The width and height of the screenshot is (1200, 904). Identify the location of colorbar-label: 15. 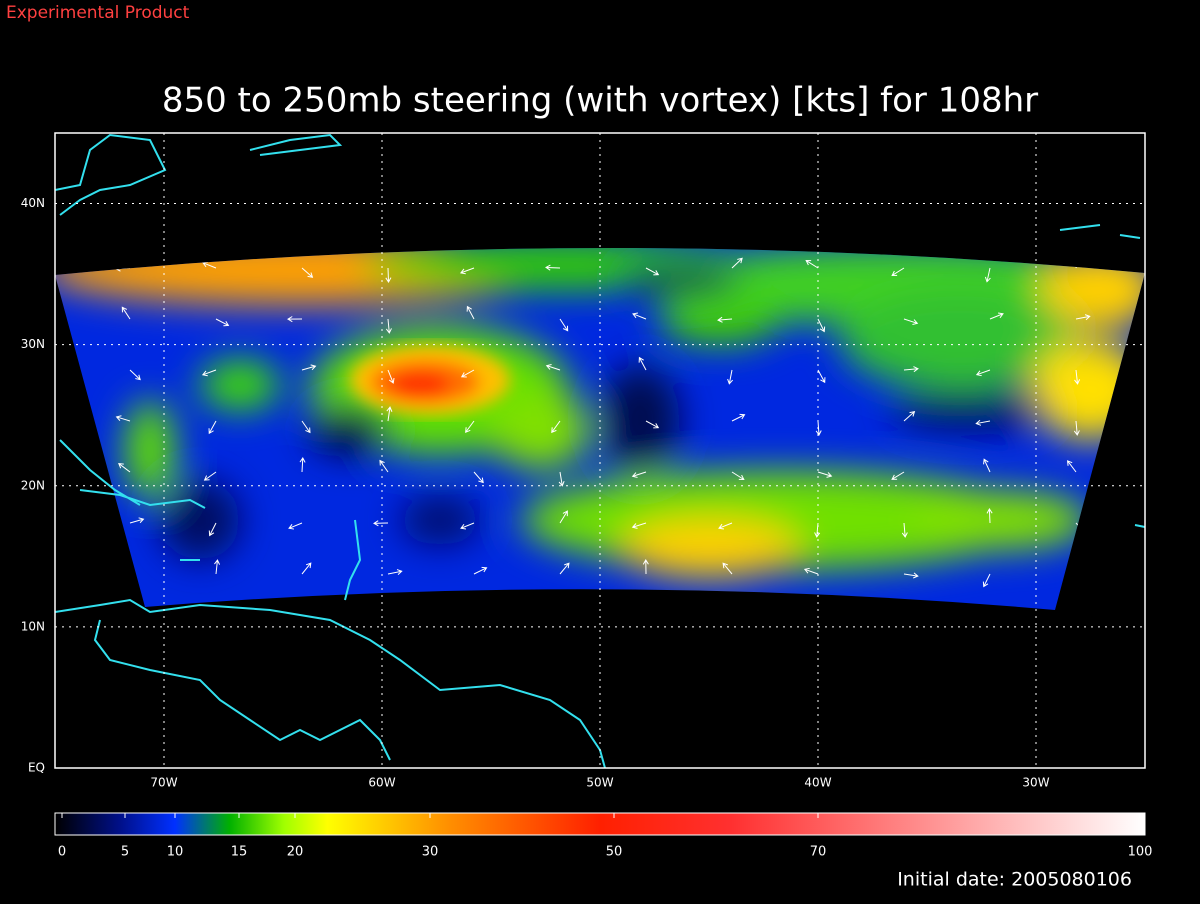
(239, 852).